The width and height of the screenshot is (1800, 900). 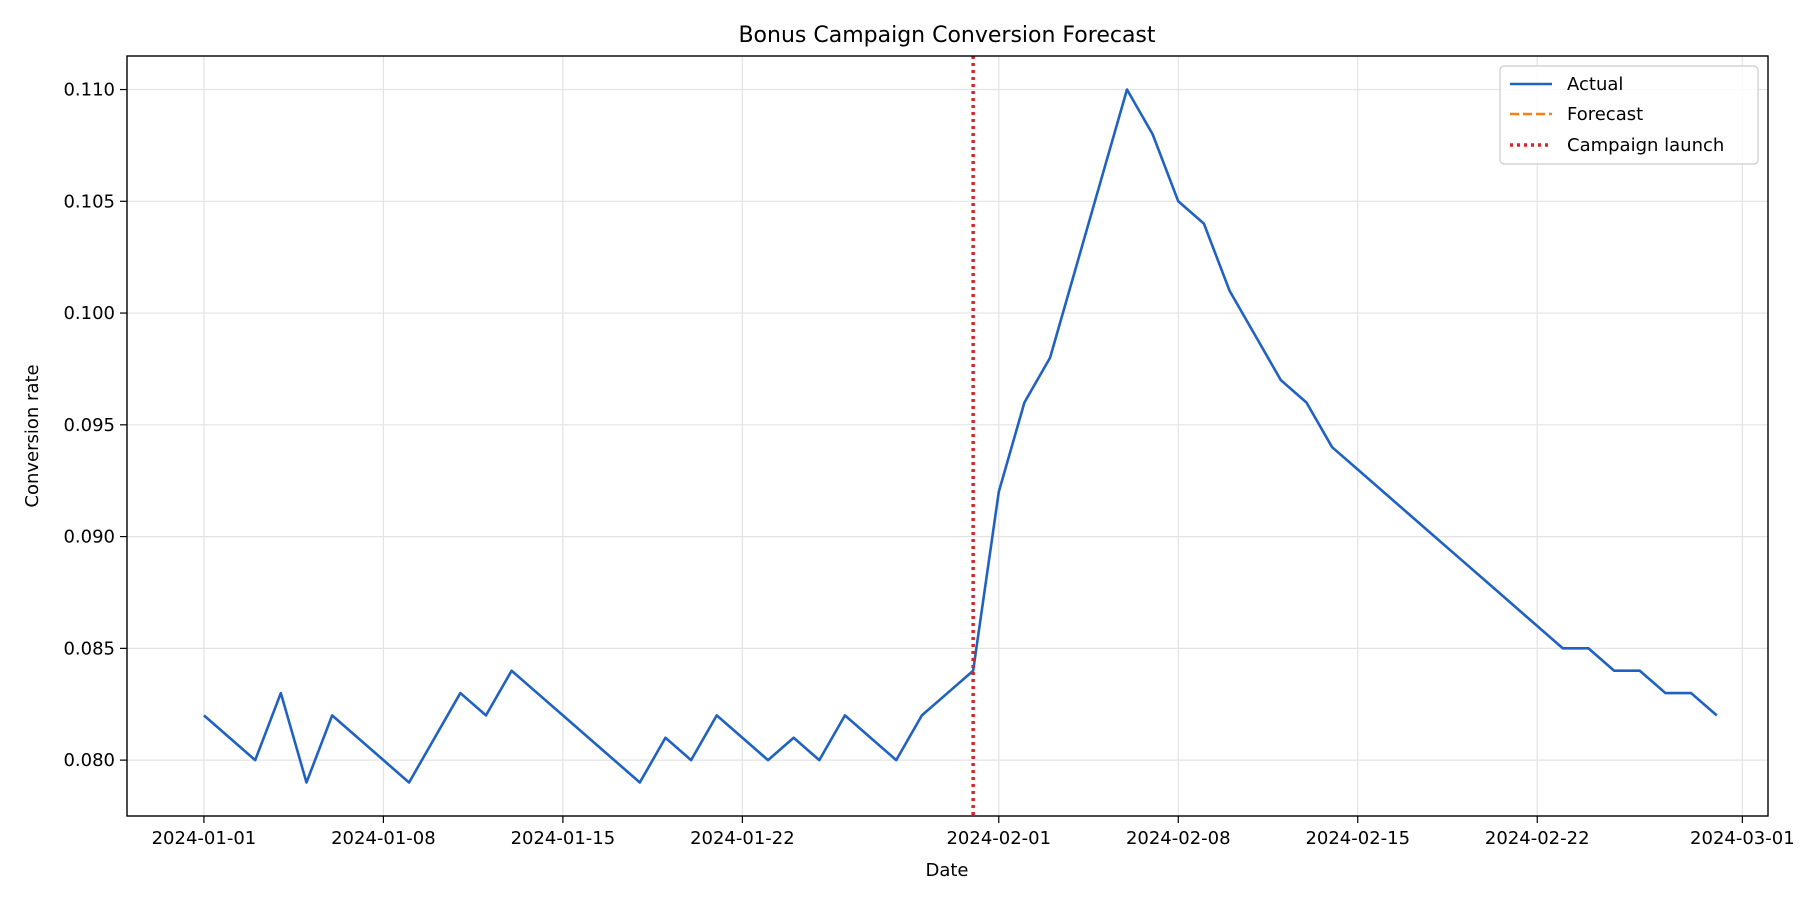 I want to click on y-axis-ticks: 0.080 0.085 0.090 0.095 0.100 0.105 0.110, so click(x=95, y=425).